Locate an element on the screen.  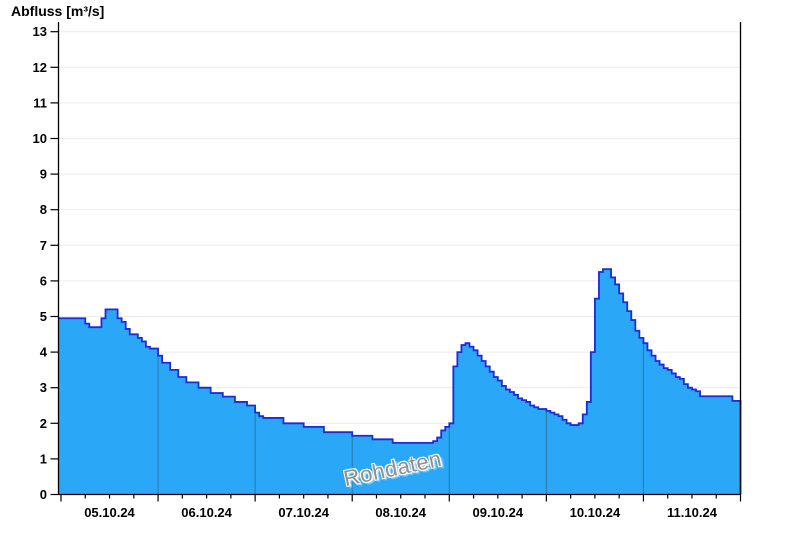
x-tick-label: 05.10.24 is located at coordinates (109, 512).